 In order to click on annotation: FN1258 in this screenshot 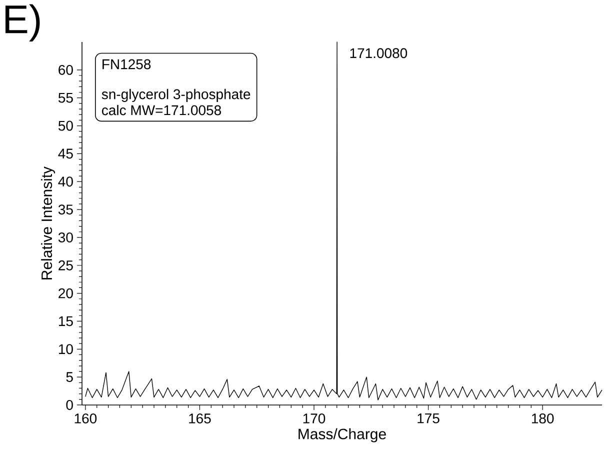, I will do `click(126, 64)`.